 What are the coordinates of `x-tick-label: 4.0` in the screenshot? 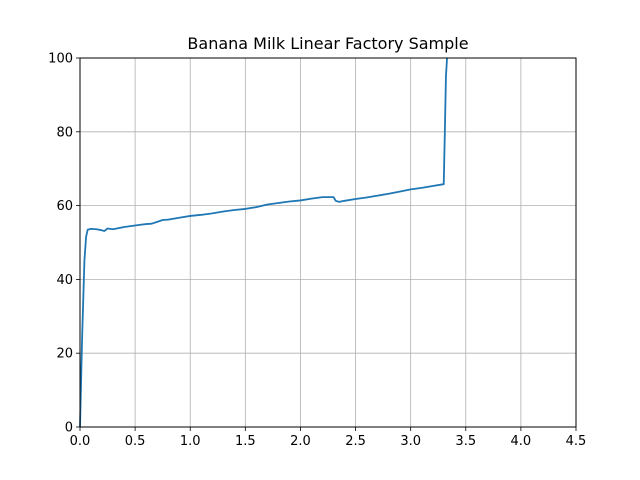 It's located at (521, 441).